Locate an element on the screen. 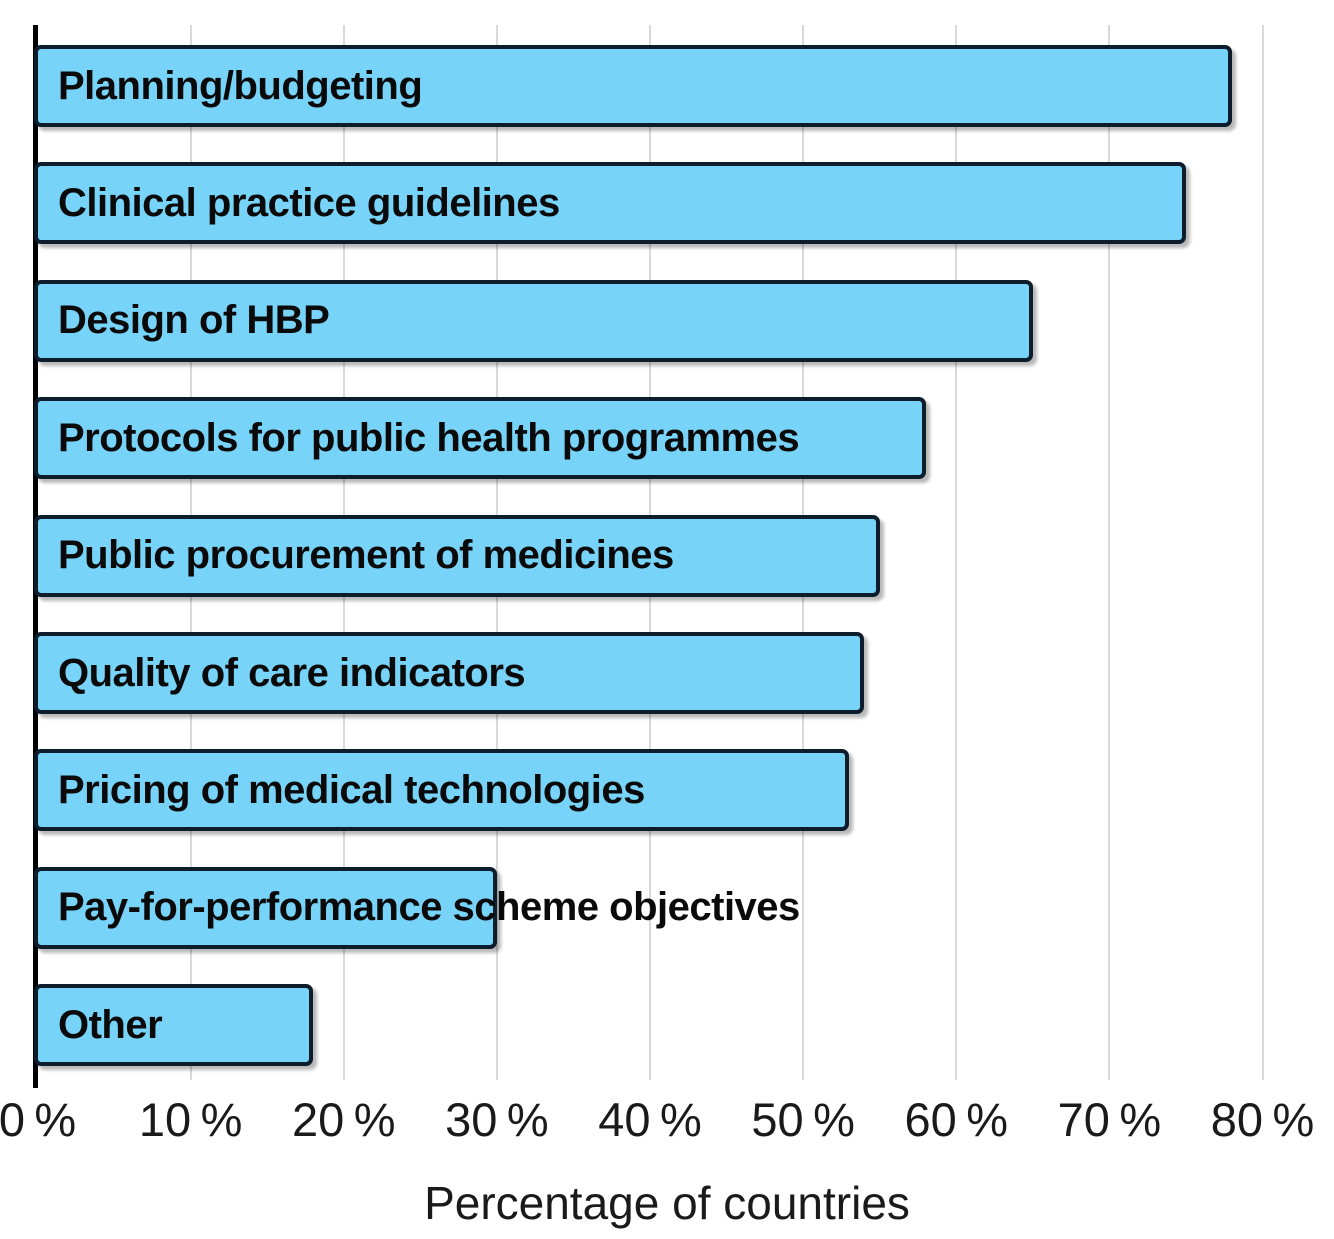  bar: Other is located at coordinates (174, 1025).